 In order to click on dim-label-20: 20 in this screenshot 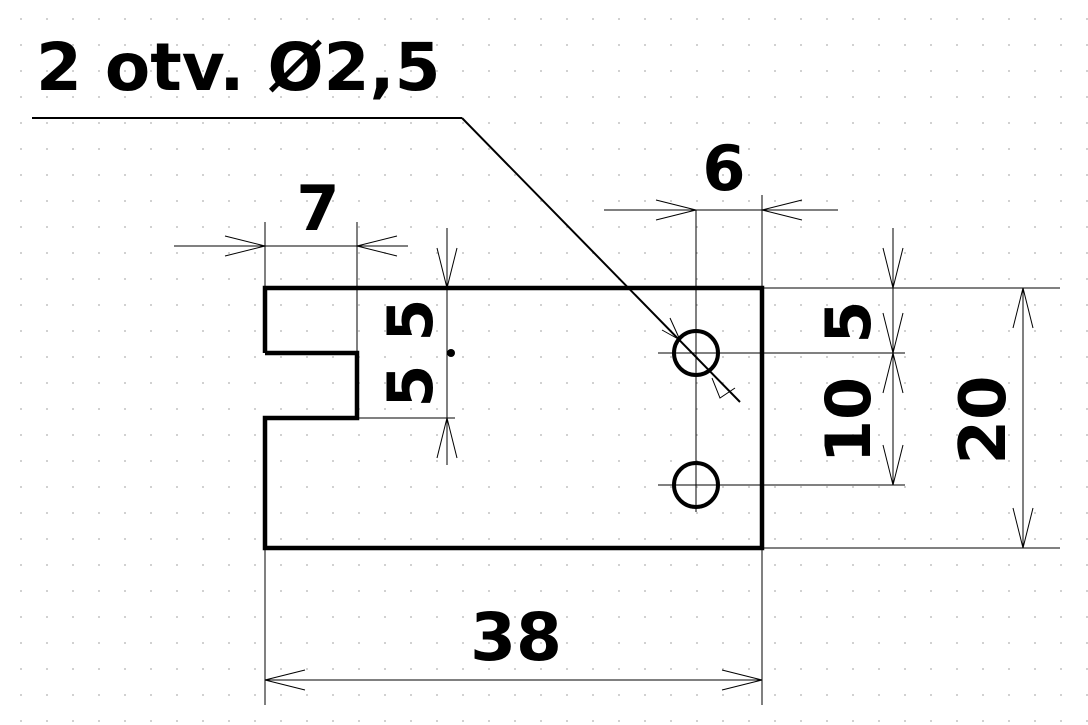, I will do `click(984, 419)`.